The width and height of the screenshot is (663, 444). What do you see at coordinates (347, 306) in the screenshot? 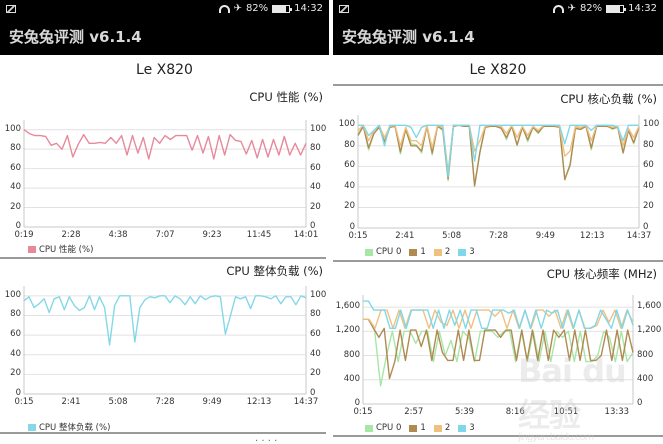
I see `y-axis-tick-left: 1,600` at bounding box center [347, 306].